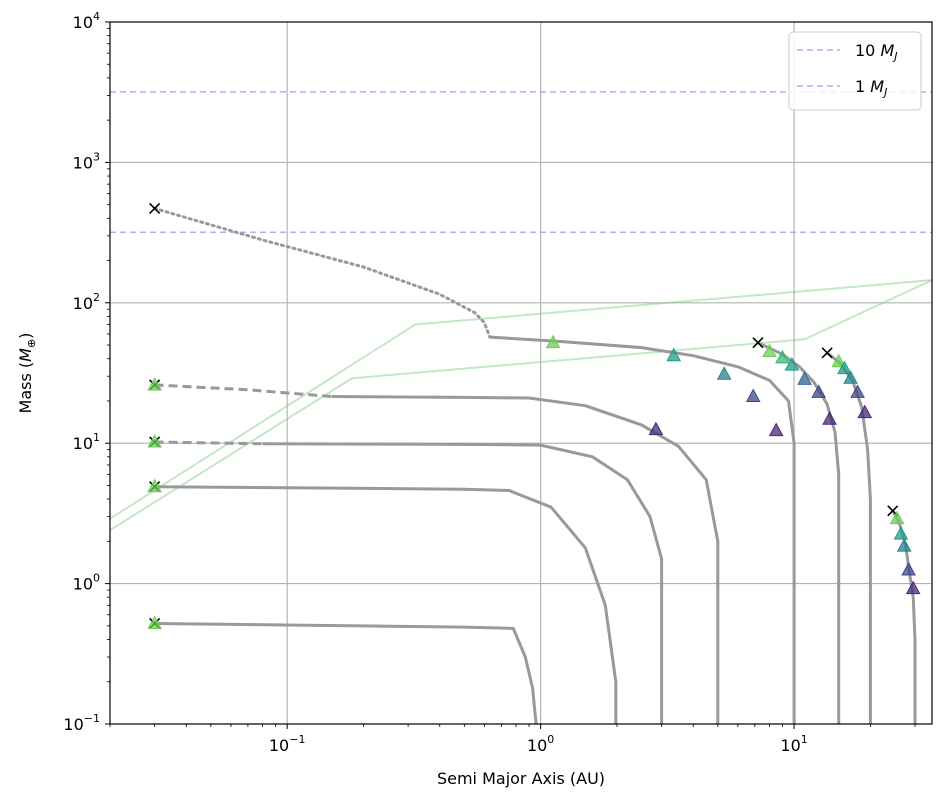 The image size is (947, 805). Describe the element at coordinates (887, 50) in the screenshot. I see `legend-label-10mj-m: M` at that location.